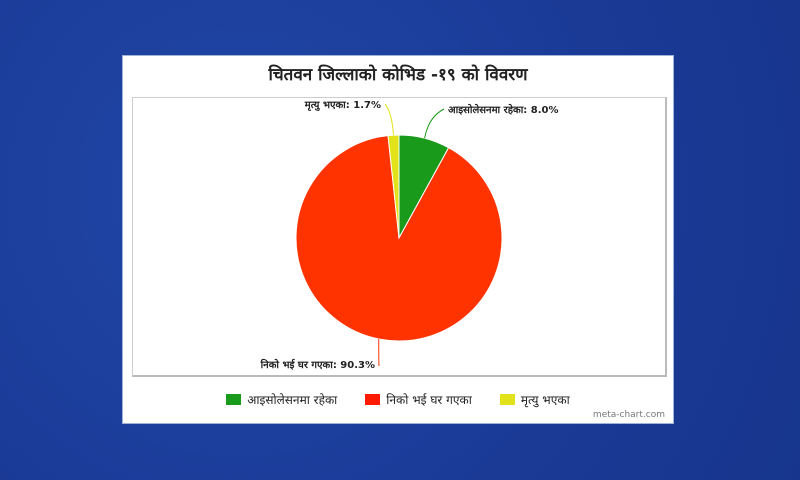  Describe the element at coordinates (545, 400) in the screenshot. I see `legend-label: मृत्यु भएका` at that location.